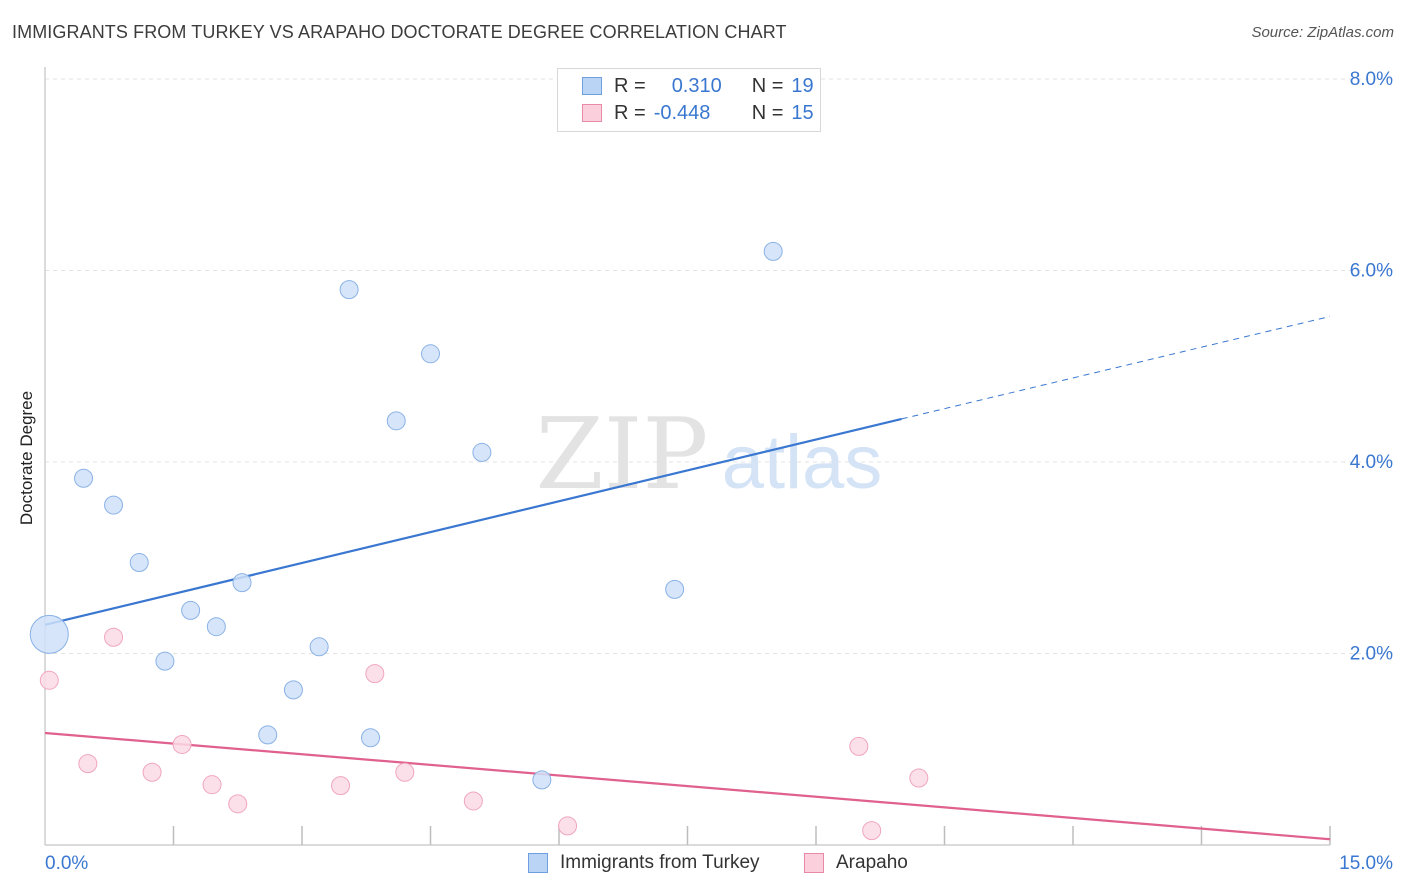 Image resolution: width=1406 pixels, height=892 pixels. I want to click on watermark-atlas: atlas, so click(802, 462).